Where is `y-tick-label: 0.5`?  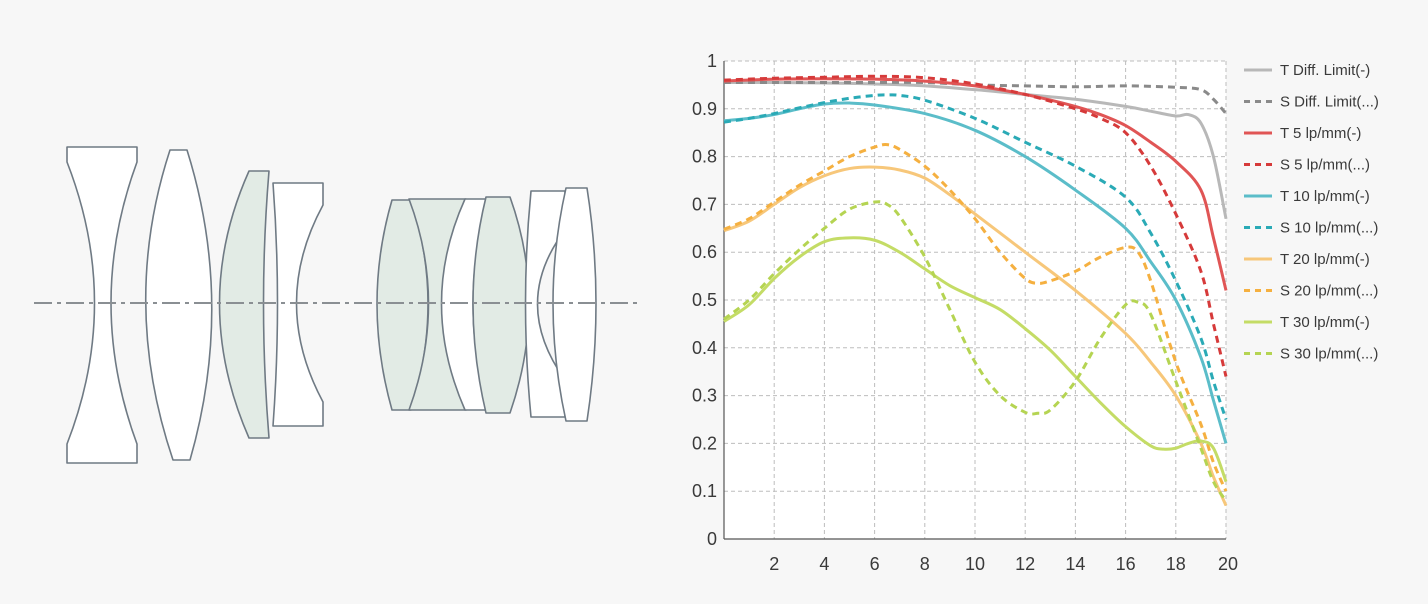
y-tick-label: 0.5 is located at coordinates (704, 300).